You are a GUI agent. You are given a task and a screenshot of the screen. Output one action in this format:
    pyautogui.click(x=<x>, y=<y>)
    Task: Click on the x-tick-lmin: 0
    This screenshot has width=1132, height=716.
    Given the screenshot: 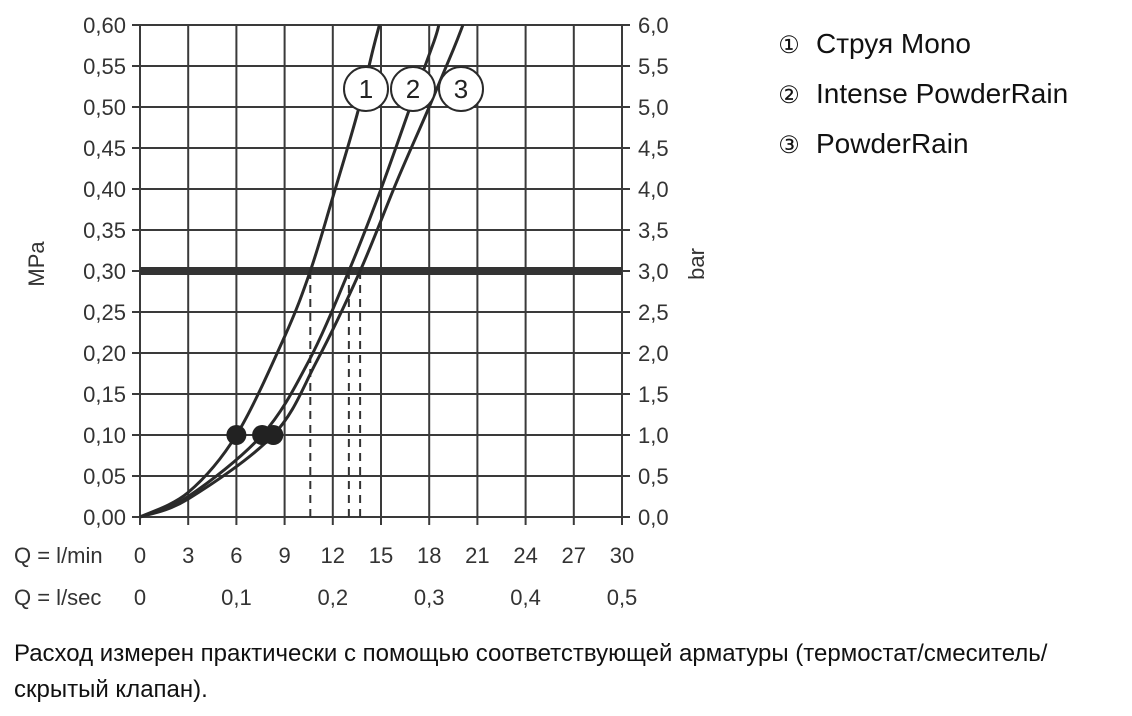 What is the action you would take?
    pyautogui.click(x=140, y=555)
    